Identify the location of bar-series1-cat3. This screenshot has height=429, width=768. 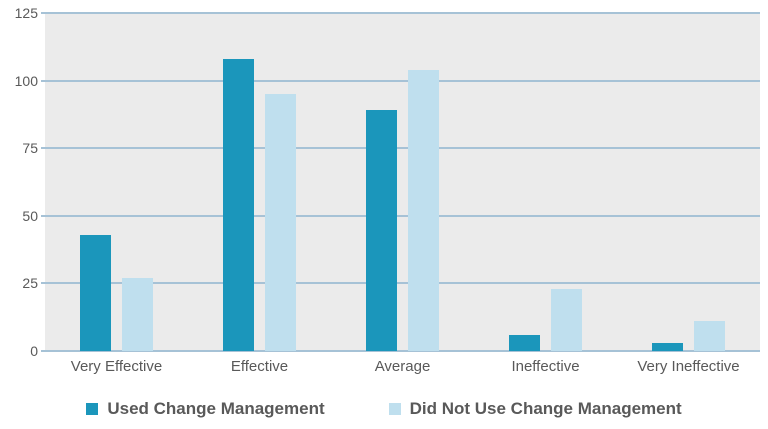
(566, 319).